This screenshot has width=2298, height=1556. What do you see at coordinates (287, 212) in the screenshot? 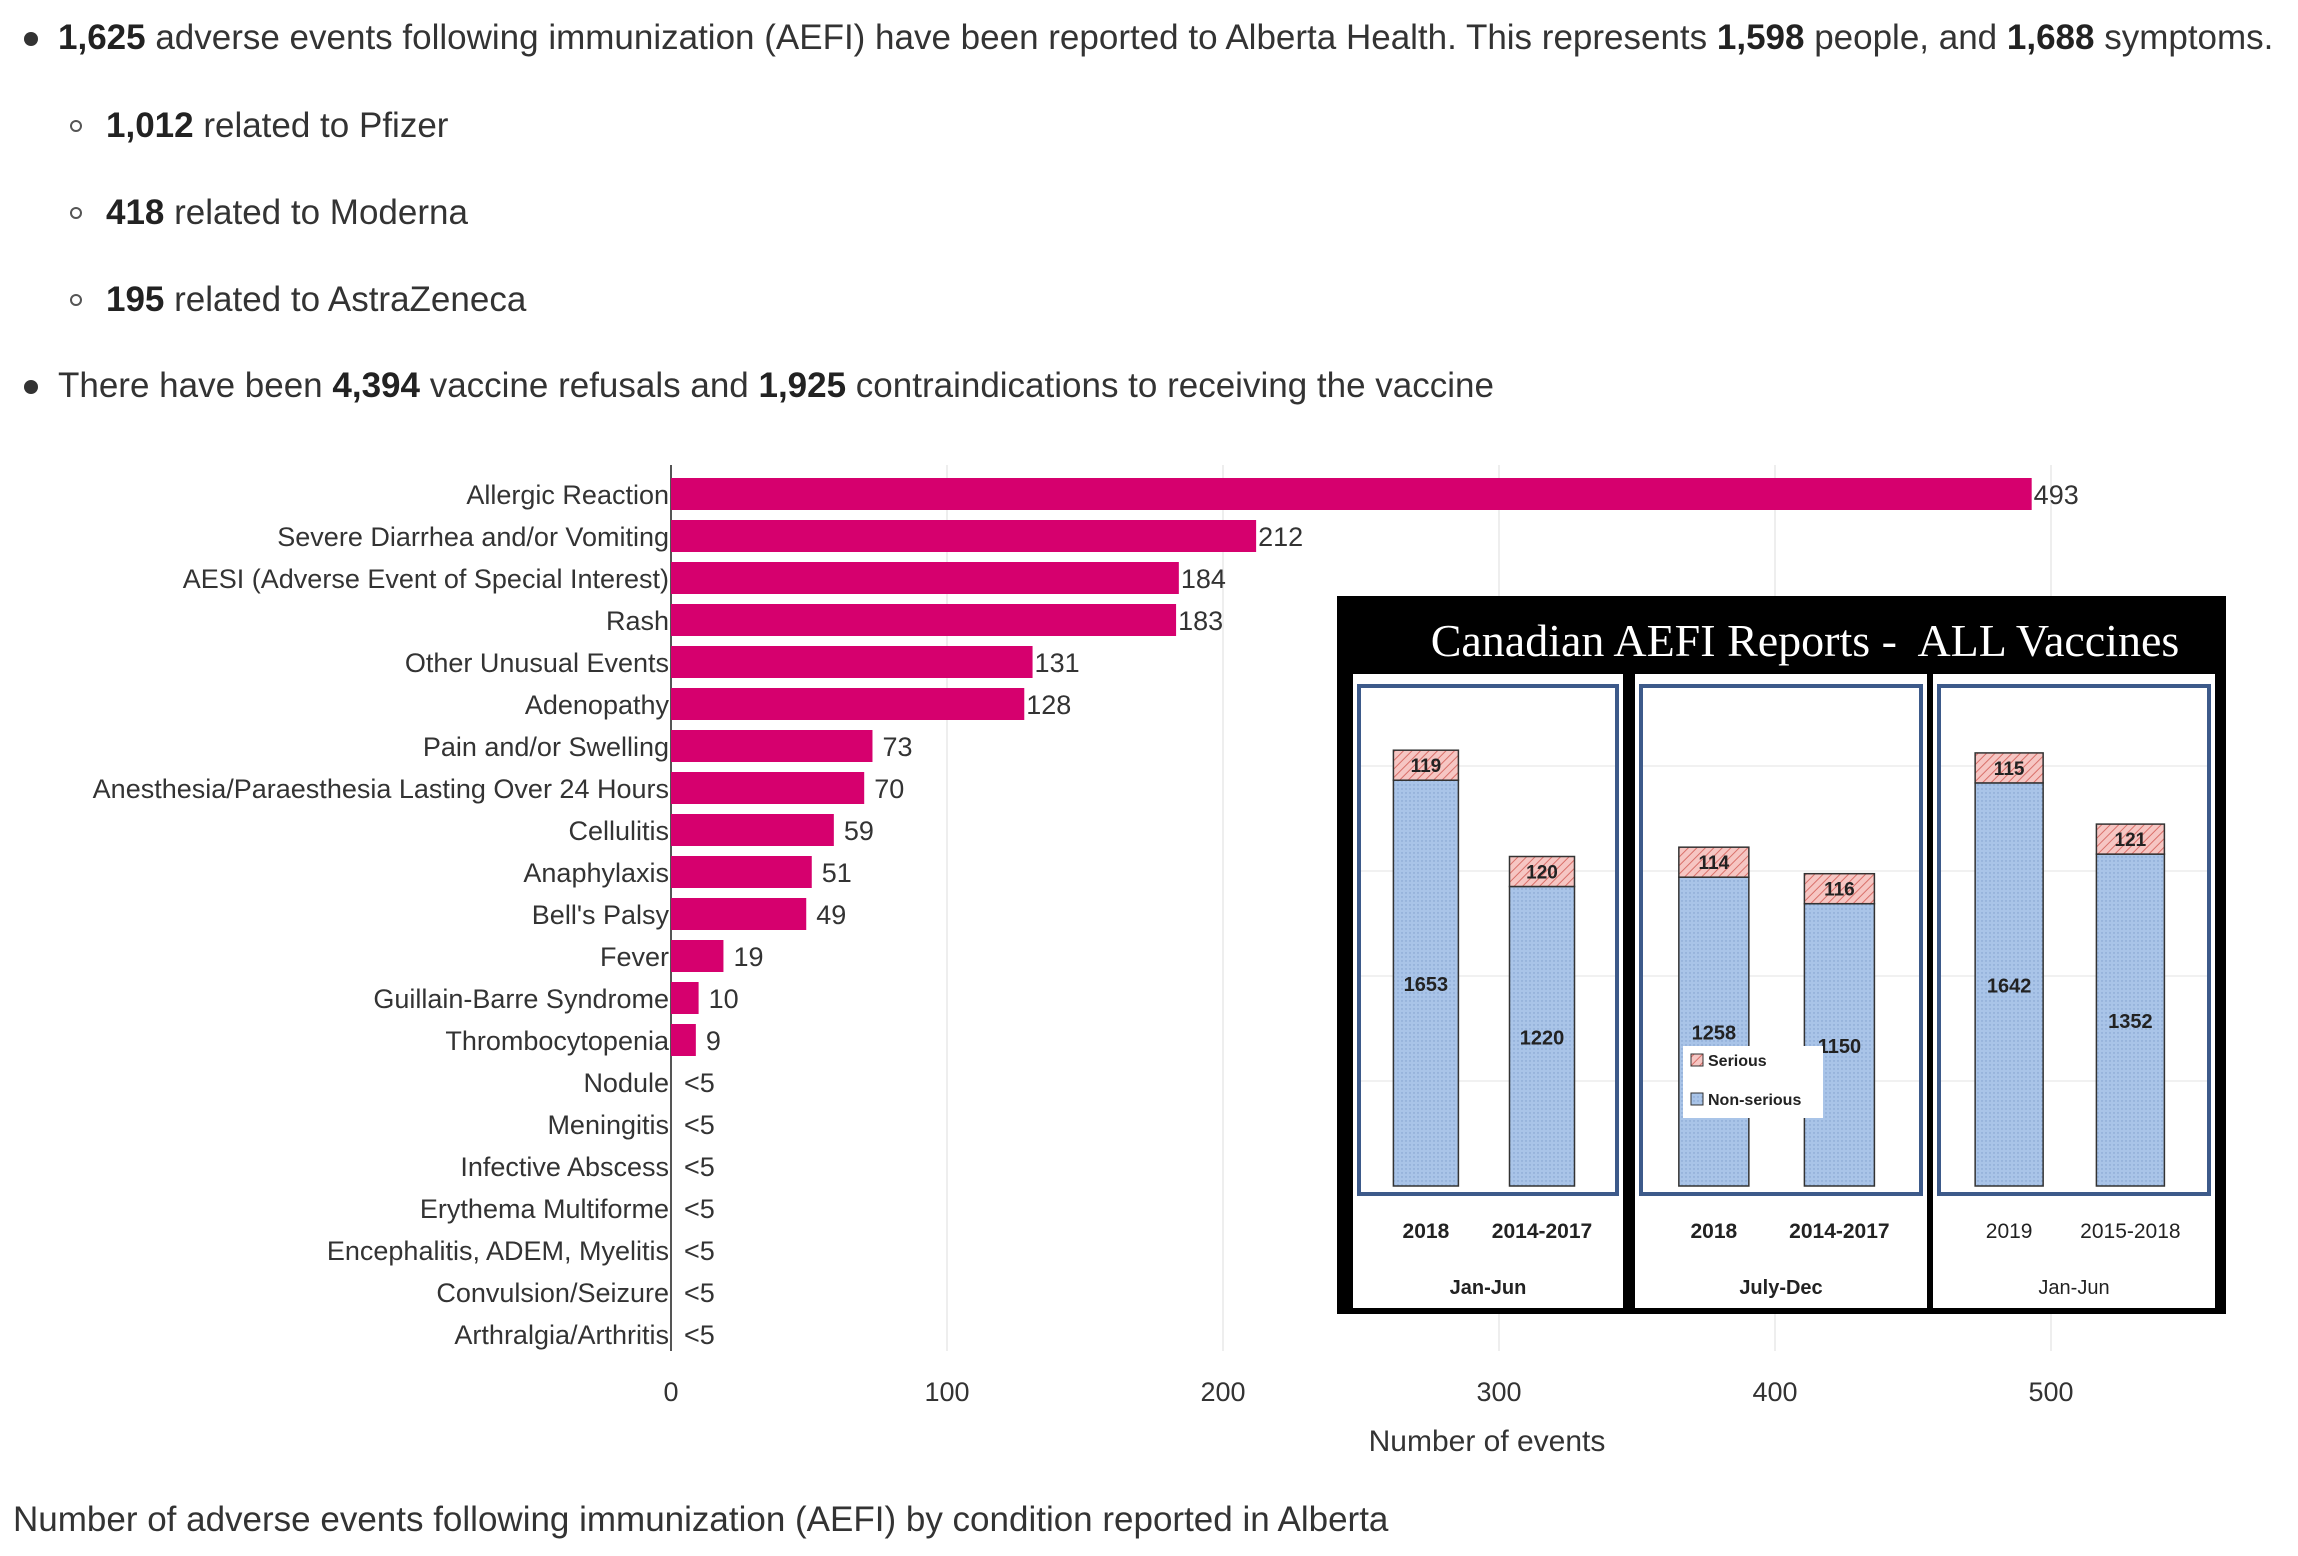
I see `summary-moderna: 418 related to Moderna` at bounding box center [287, 212].